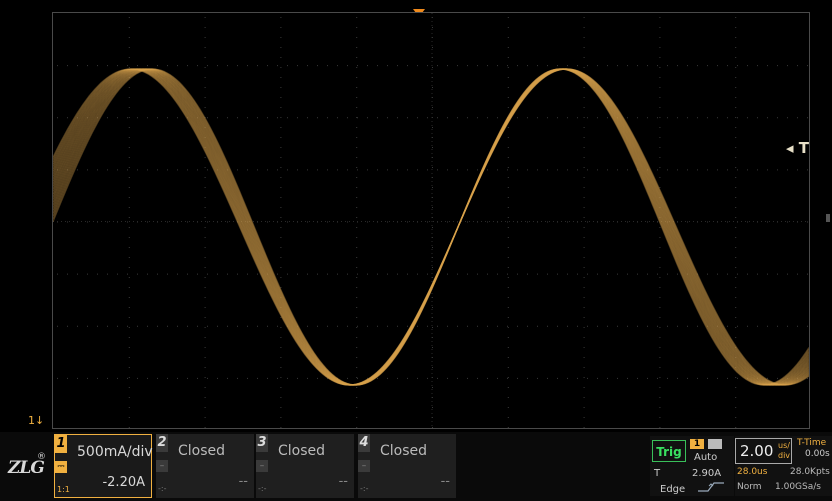 This screenshot has height=501, width=832. I want to click on channel-2-panel: 2 – -:- Closed --, so click(205, 466).